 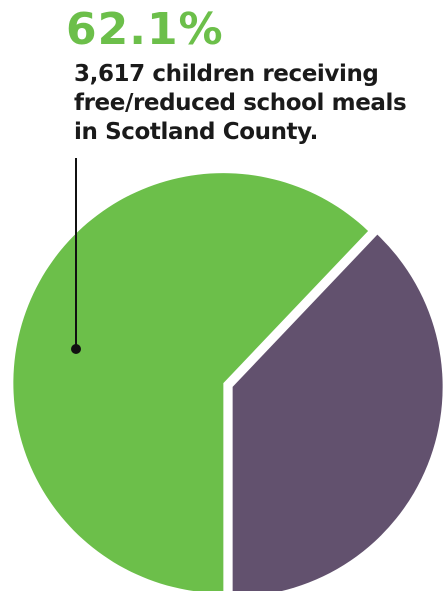 I want to click on caption-line-2: free/reduced school meals, so click(x=240, y=103).